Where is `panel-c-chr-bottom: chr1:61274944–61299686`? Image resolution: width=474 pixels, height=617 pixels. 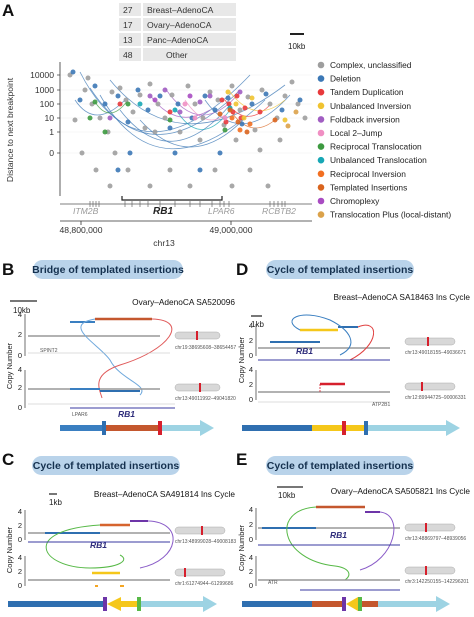
panel-c-chr-bottom: chr1:61274944–61299686 is located at coordinates (204, 584).